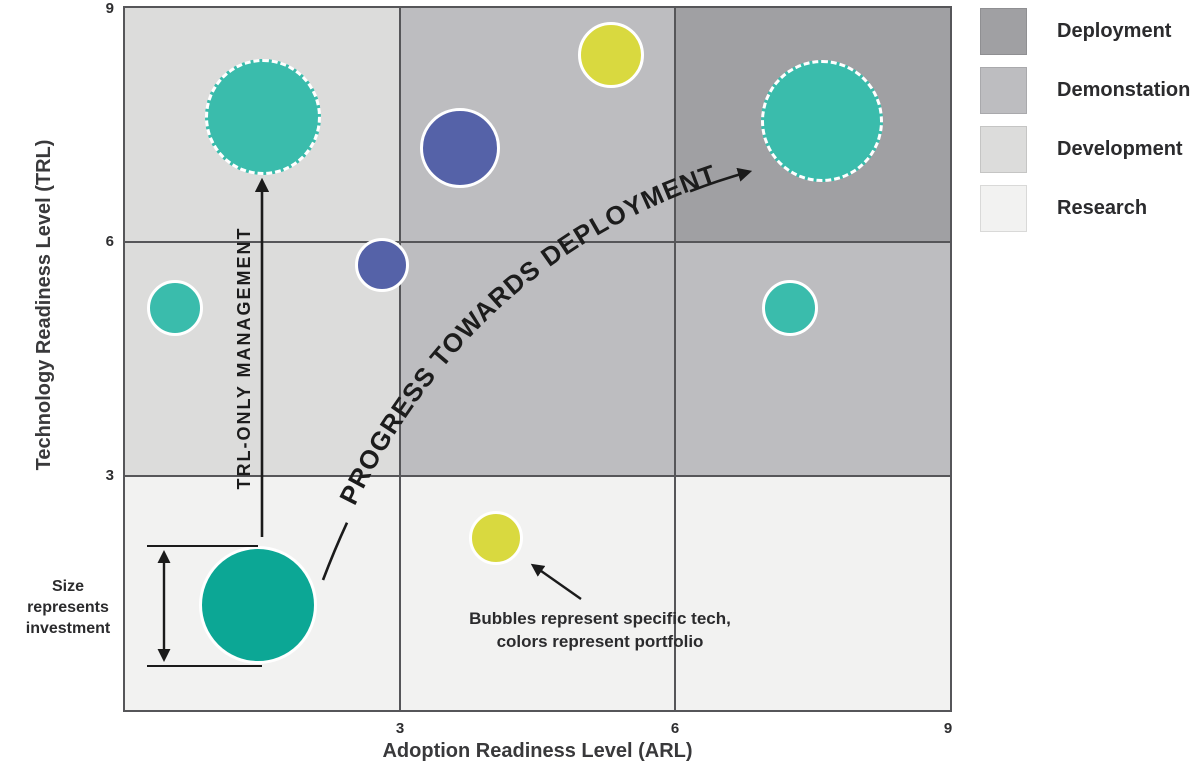  What do you see at coordinates (44, 305) in the screenshot?
I see `y-axis-label: Technology Readiness Level (TRL)` at bounding box center [44, 305].